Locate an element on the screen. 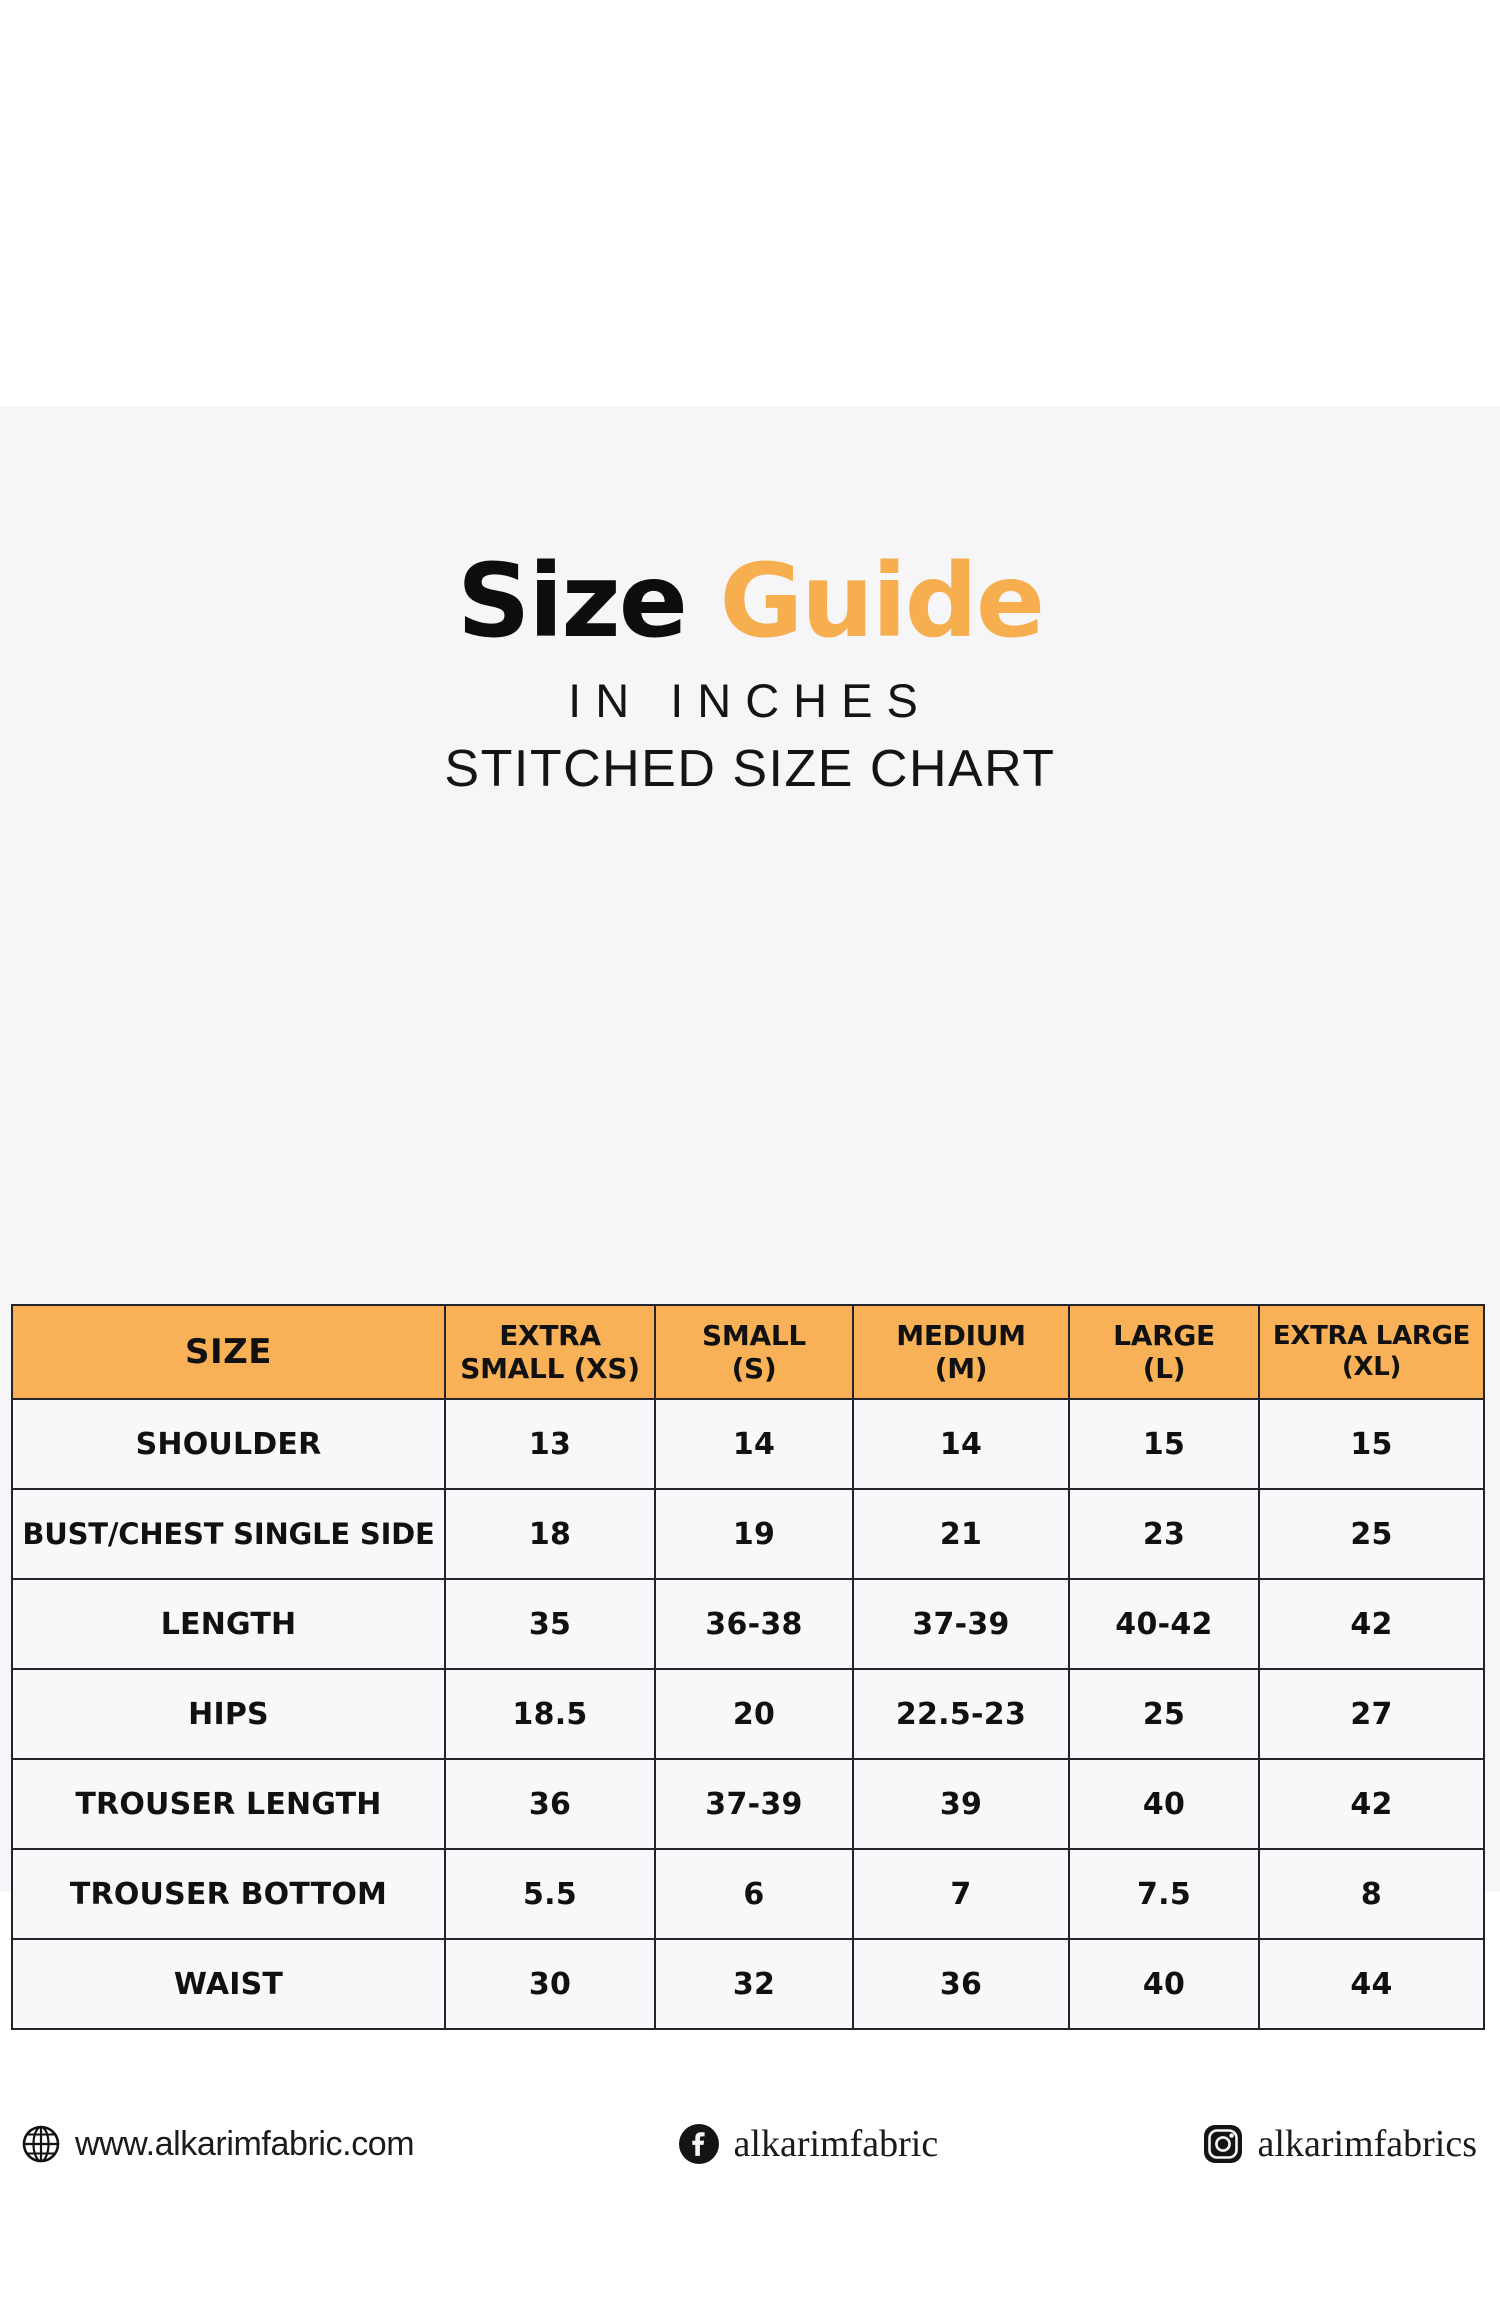  cell-waist-l: 40 is located at coordinates (1164, 1984).